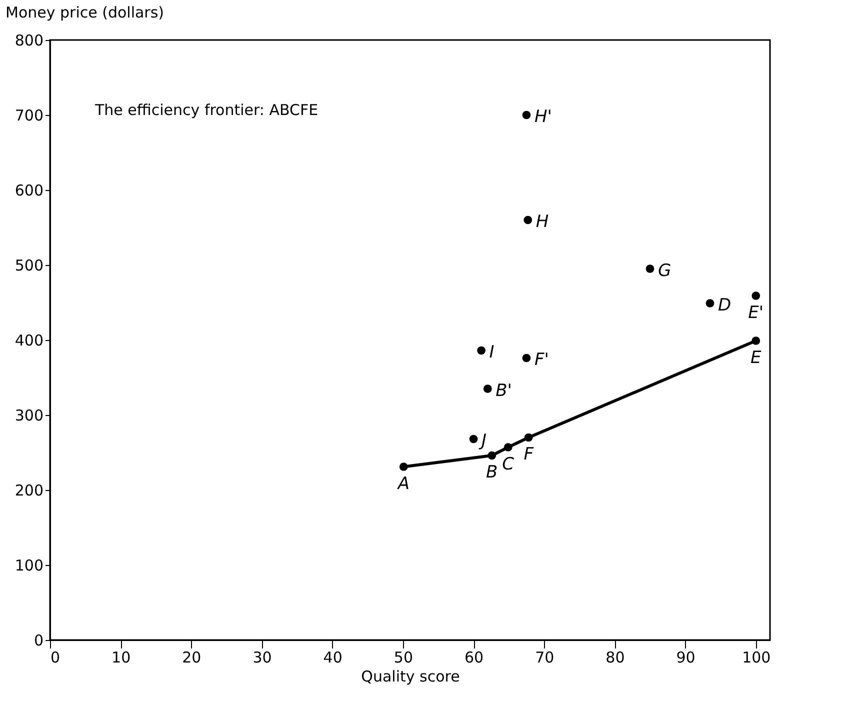 Image resolution: width=863 pixels, height=712 pixels. Describe the element at coordinates (39, 641) in the screenshot. I see `y-tick-label: 0` at that location.